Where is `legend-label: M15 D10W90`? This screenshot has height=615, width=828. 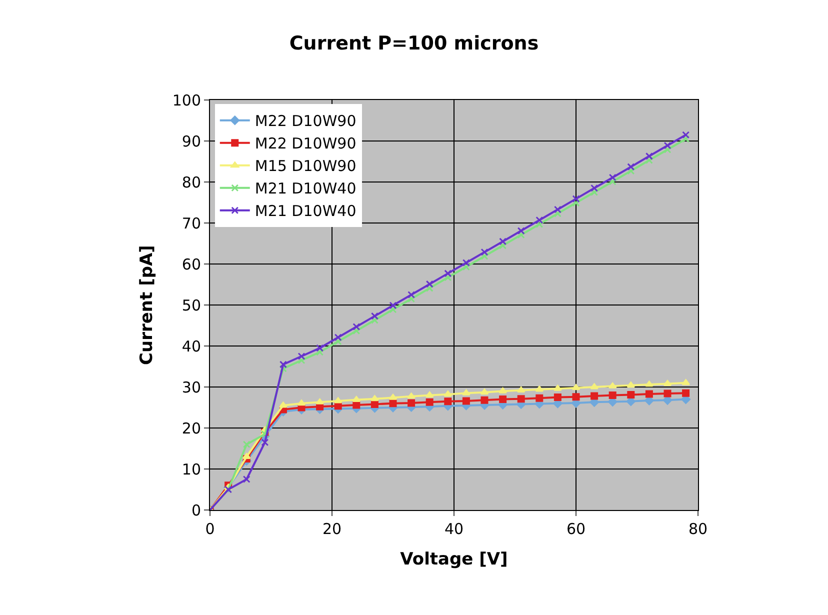 legend-label: M15 D10W90 is located at coordinates (305, 166).